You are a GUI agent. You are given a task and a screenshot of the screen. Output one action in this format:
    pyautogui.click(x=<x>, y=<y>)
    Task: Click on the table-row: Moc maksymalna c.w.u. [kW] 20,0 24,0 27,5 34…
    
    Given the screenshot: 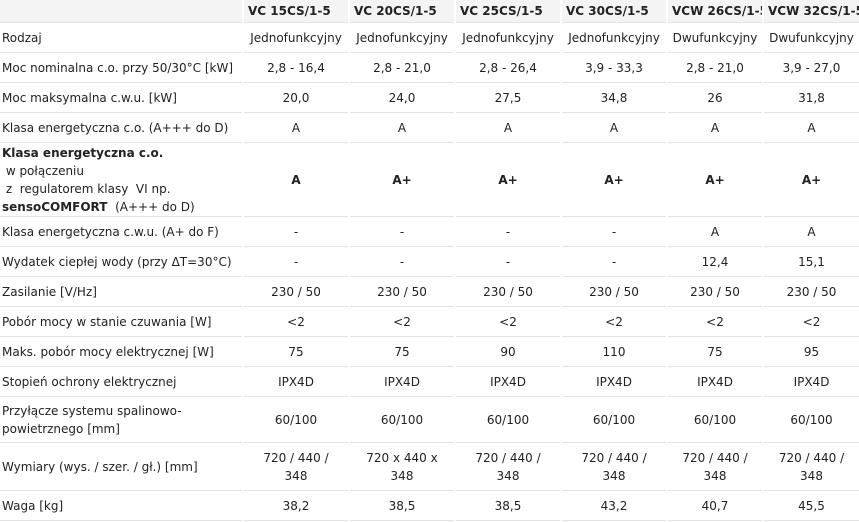 What is the action you would take?
    pyautogui.click(x=429, y=98)
    